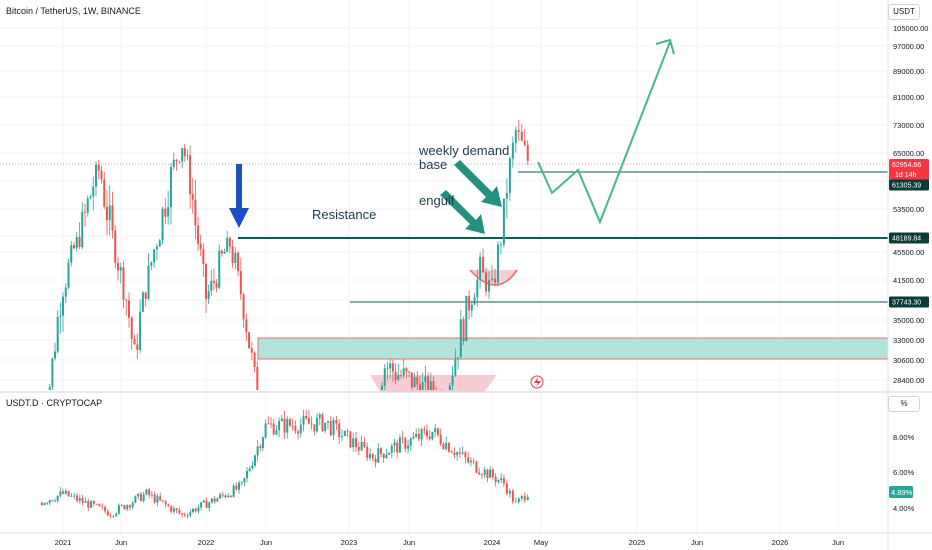 The height and width of the screenshot is (550, 932). Describe the element at coordinates (665, 46) in the screenshot. I see `projection-arrowhead` at that location.